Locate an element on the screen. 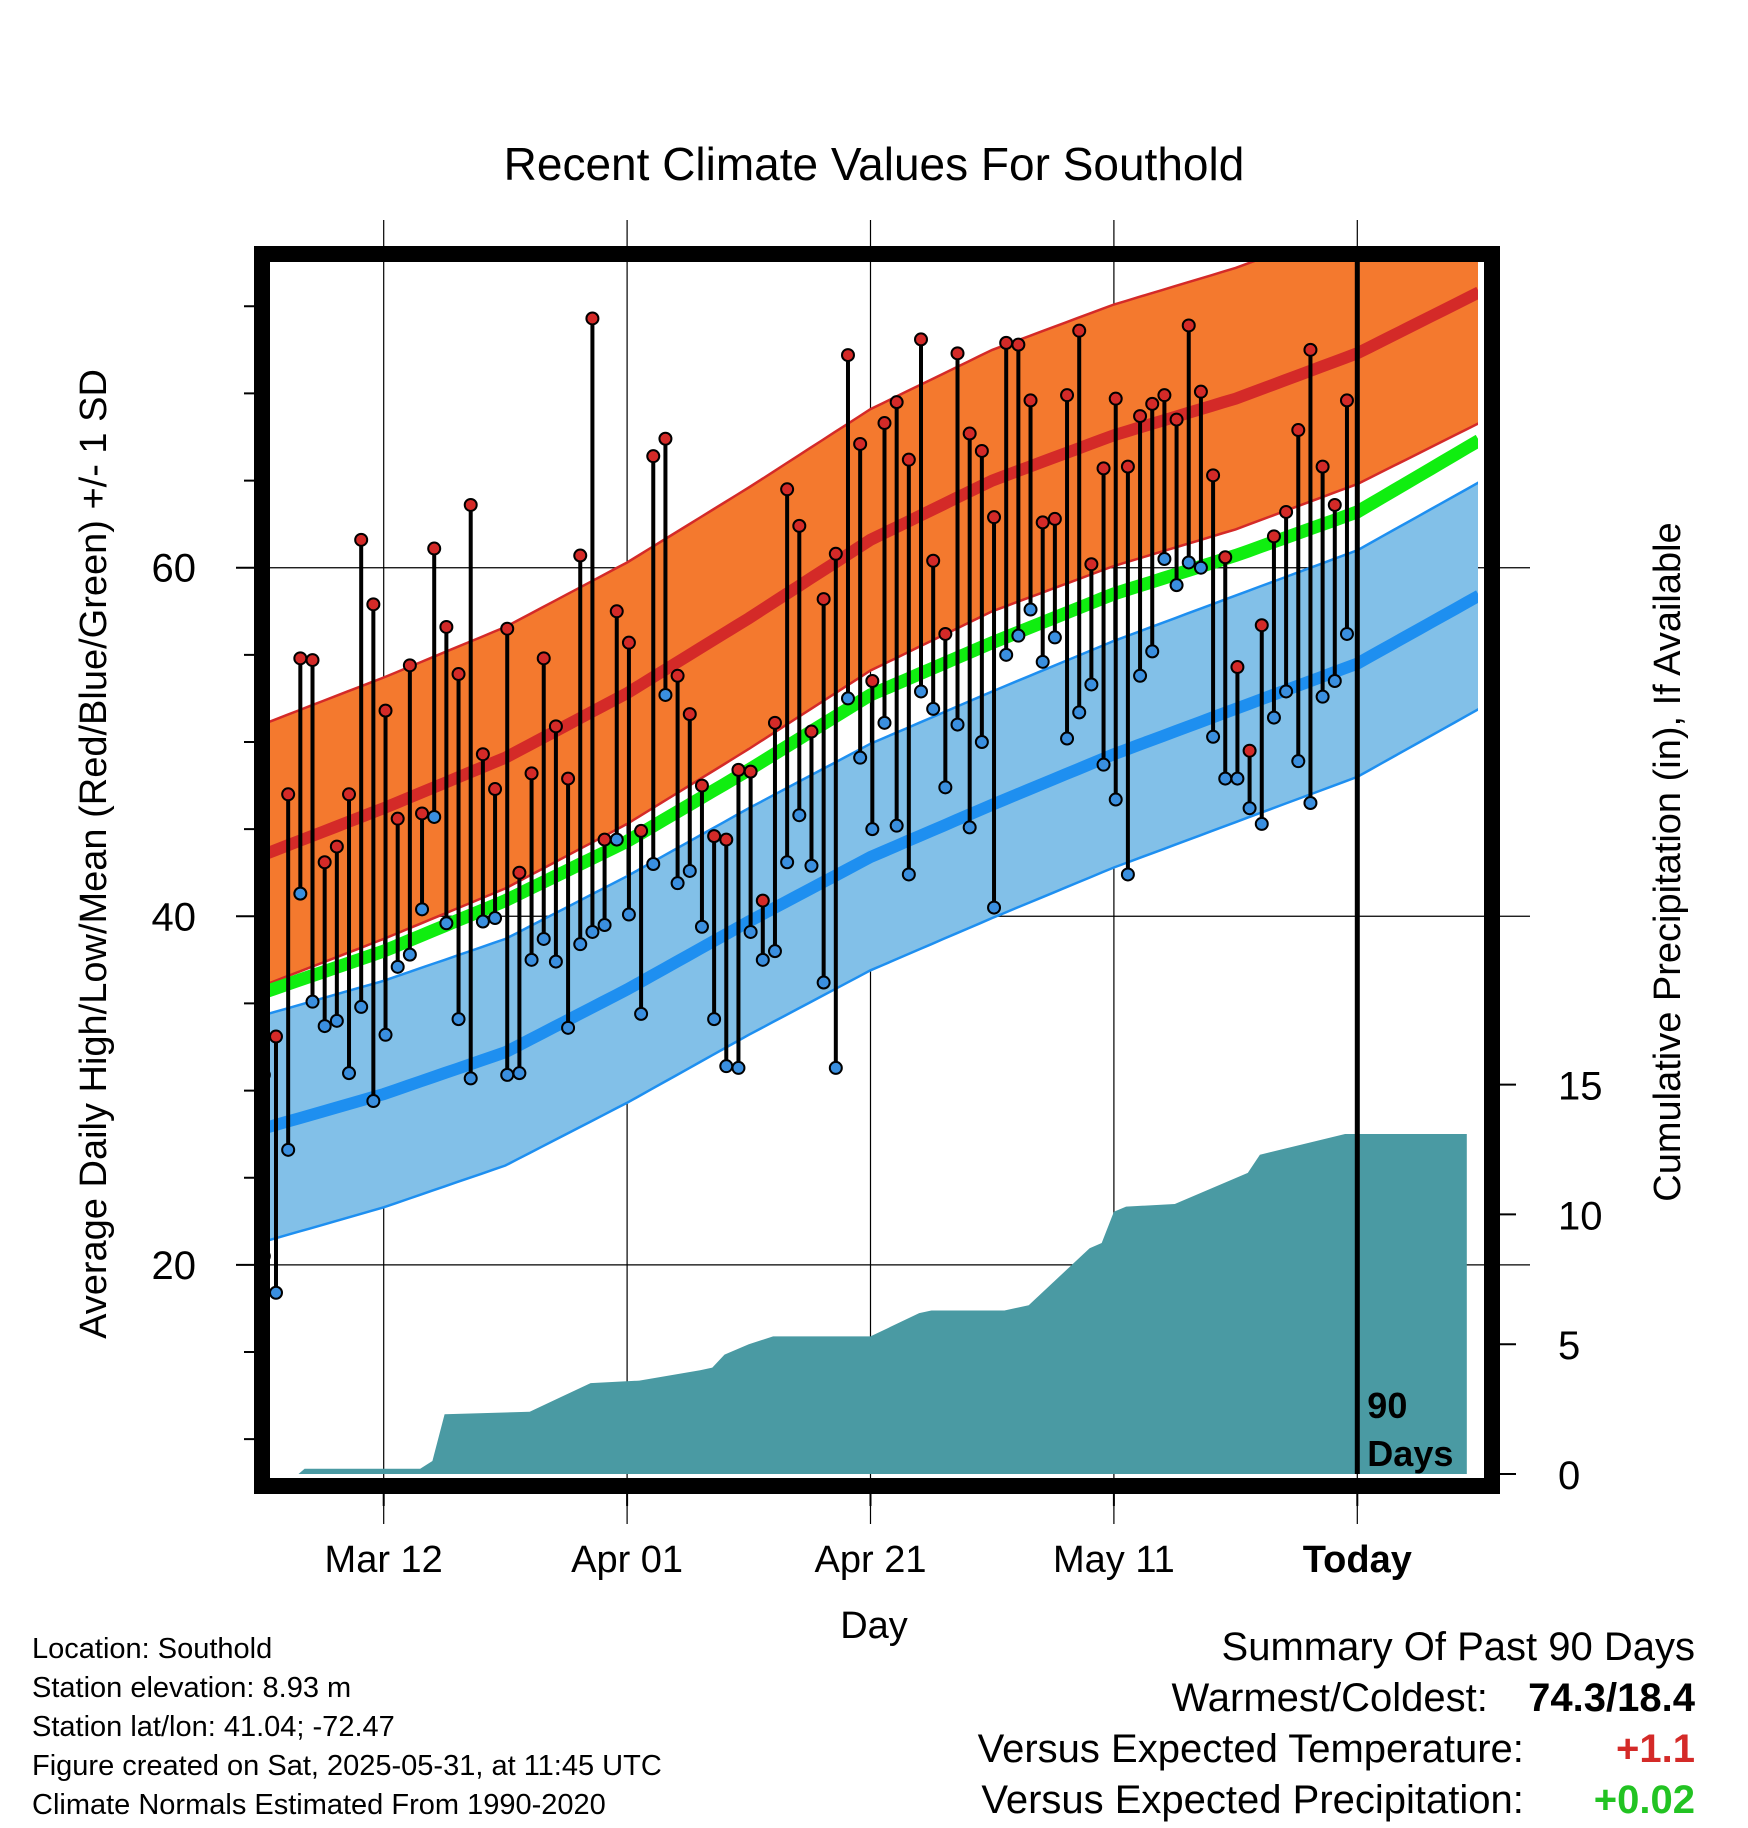 The image size is (1748, 1828). x-axis-label: Day is located at coordinates (874, 1626).